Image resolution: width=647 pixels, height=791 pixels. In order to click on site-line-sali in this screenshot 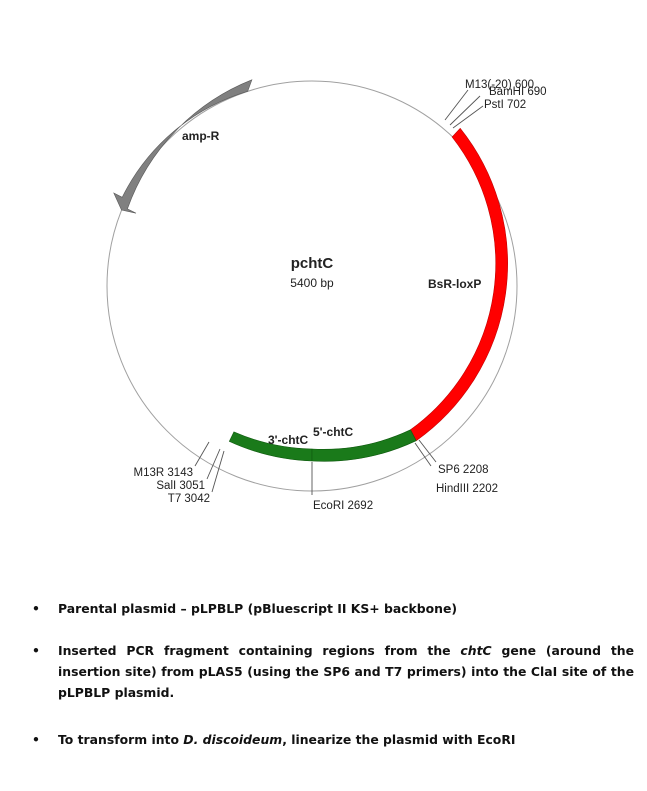, I will do `click(213, 464)`.